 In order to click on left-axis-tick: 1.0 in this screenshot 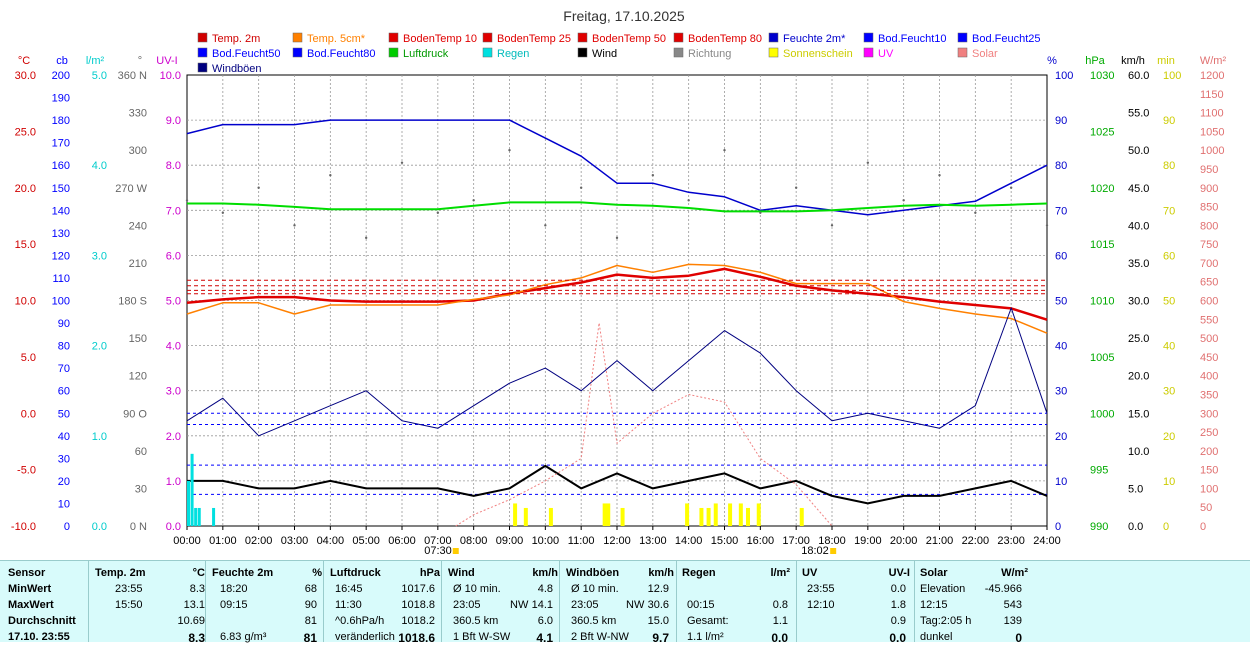, I will do `click(99, 437)`.